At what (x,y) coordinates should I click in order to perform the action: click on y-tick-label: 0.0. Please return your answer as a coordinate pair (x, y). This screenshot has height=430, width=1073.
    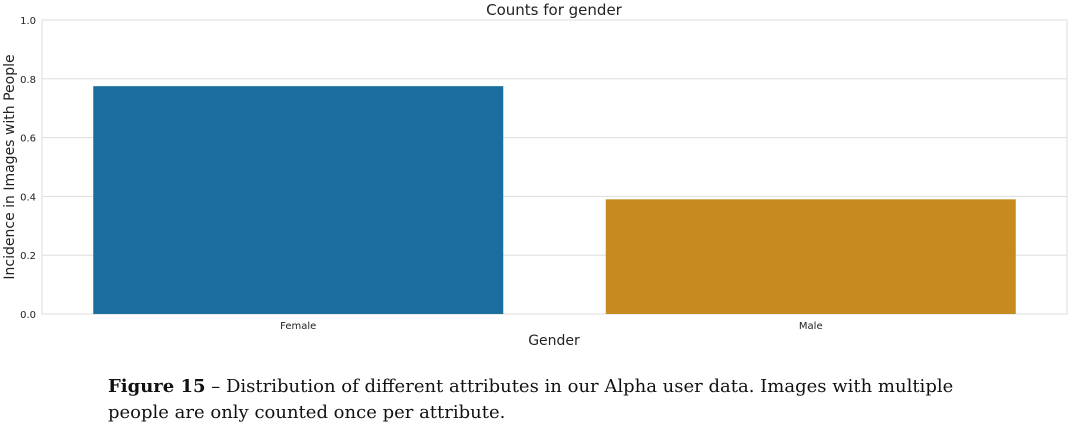
    Looking at the image, I should click on (28, 315).